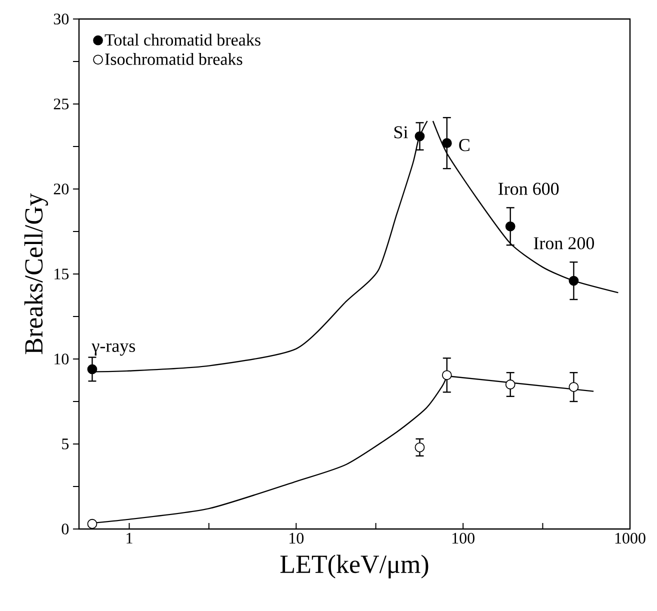 The image size is (657, 611). Describe the element at coordinates (354, 566) in the screenshot. I see `x-axis-title: LET(keV/μm)` at that location.